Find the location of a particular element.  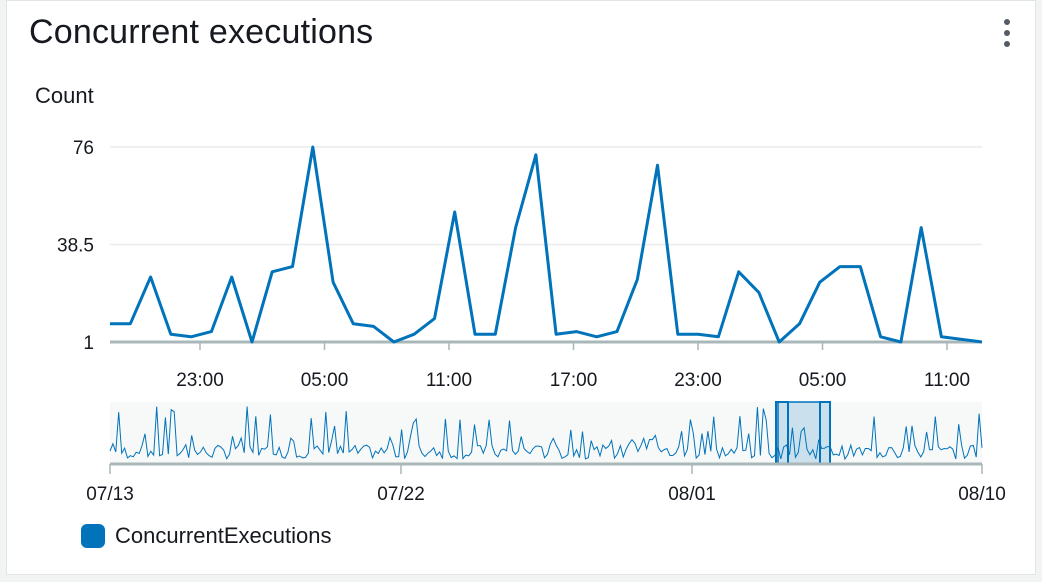

navigator-date-label: 08/01 is located at coordinates (692, 494).